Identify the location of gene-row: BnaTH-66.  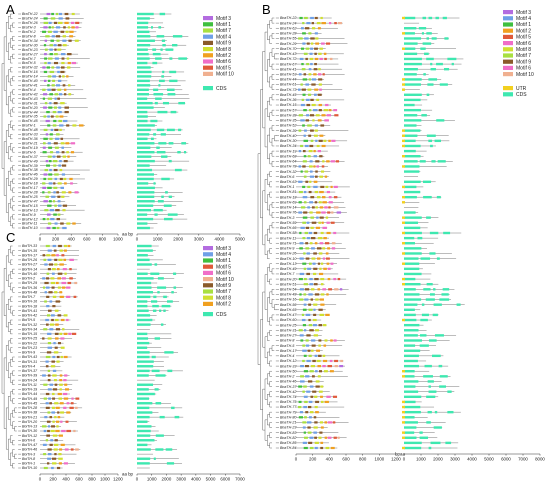
(354, 228).